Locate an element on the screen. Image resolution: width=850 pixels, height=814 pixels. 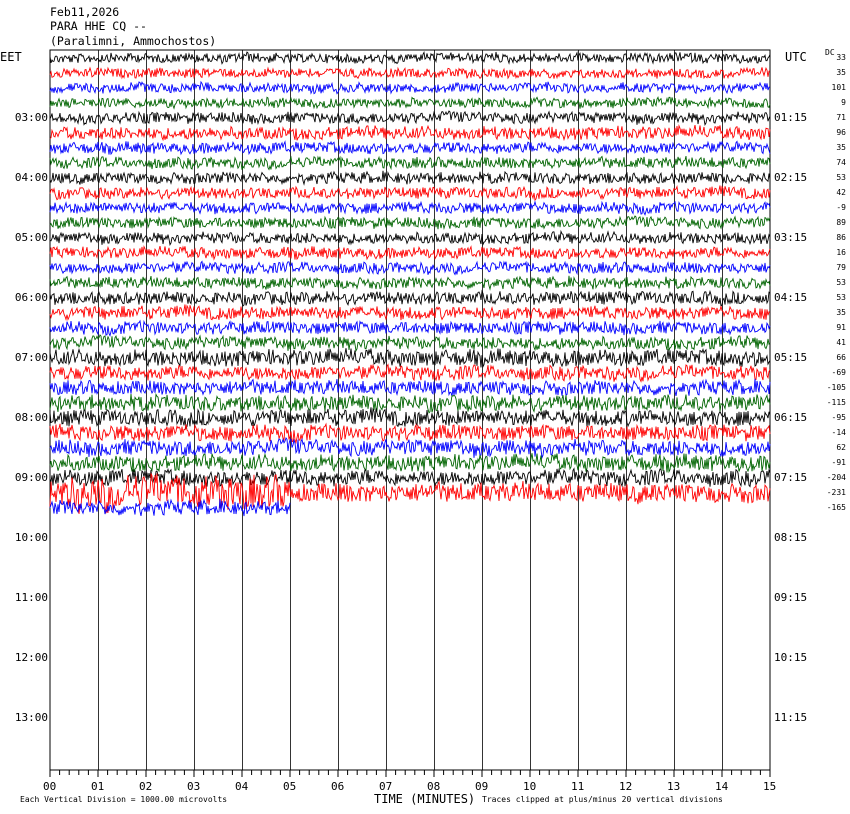
utc-hour-label: 11:15 is located at coordinates (791, 717).